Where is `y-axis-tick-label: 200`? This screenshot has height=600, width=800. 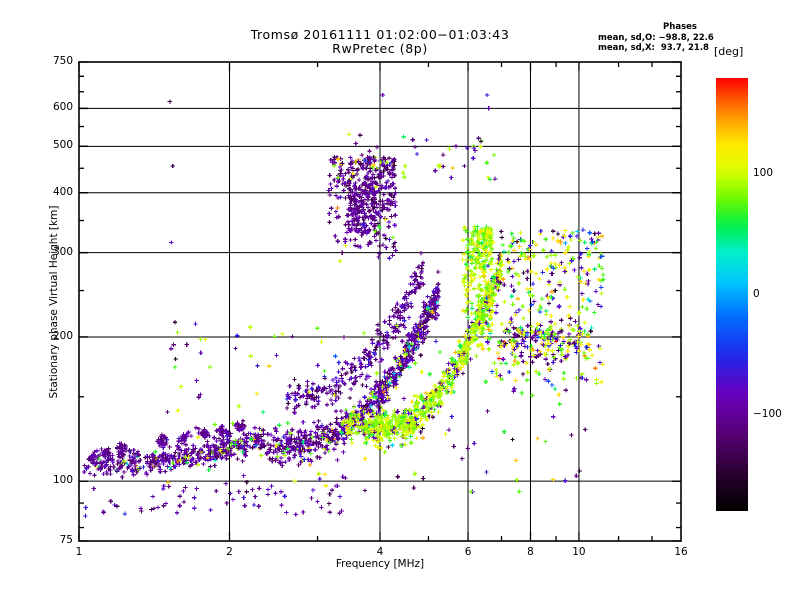
y-axis-tick-label: 200 is located at coordinates (62, 335).